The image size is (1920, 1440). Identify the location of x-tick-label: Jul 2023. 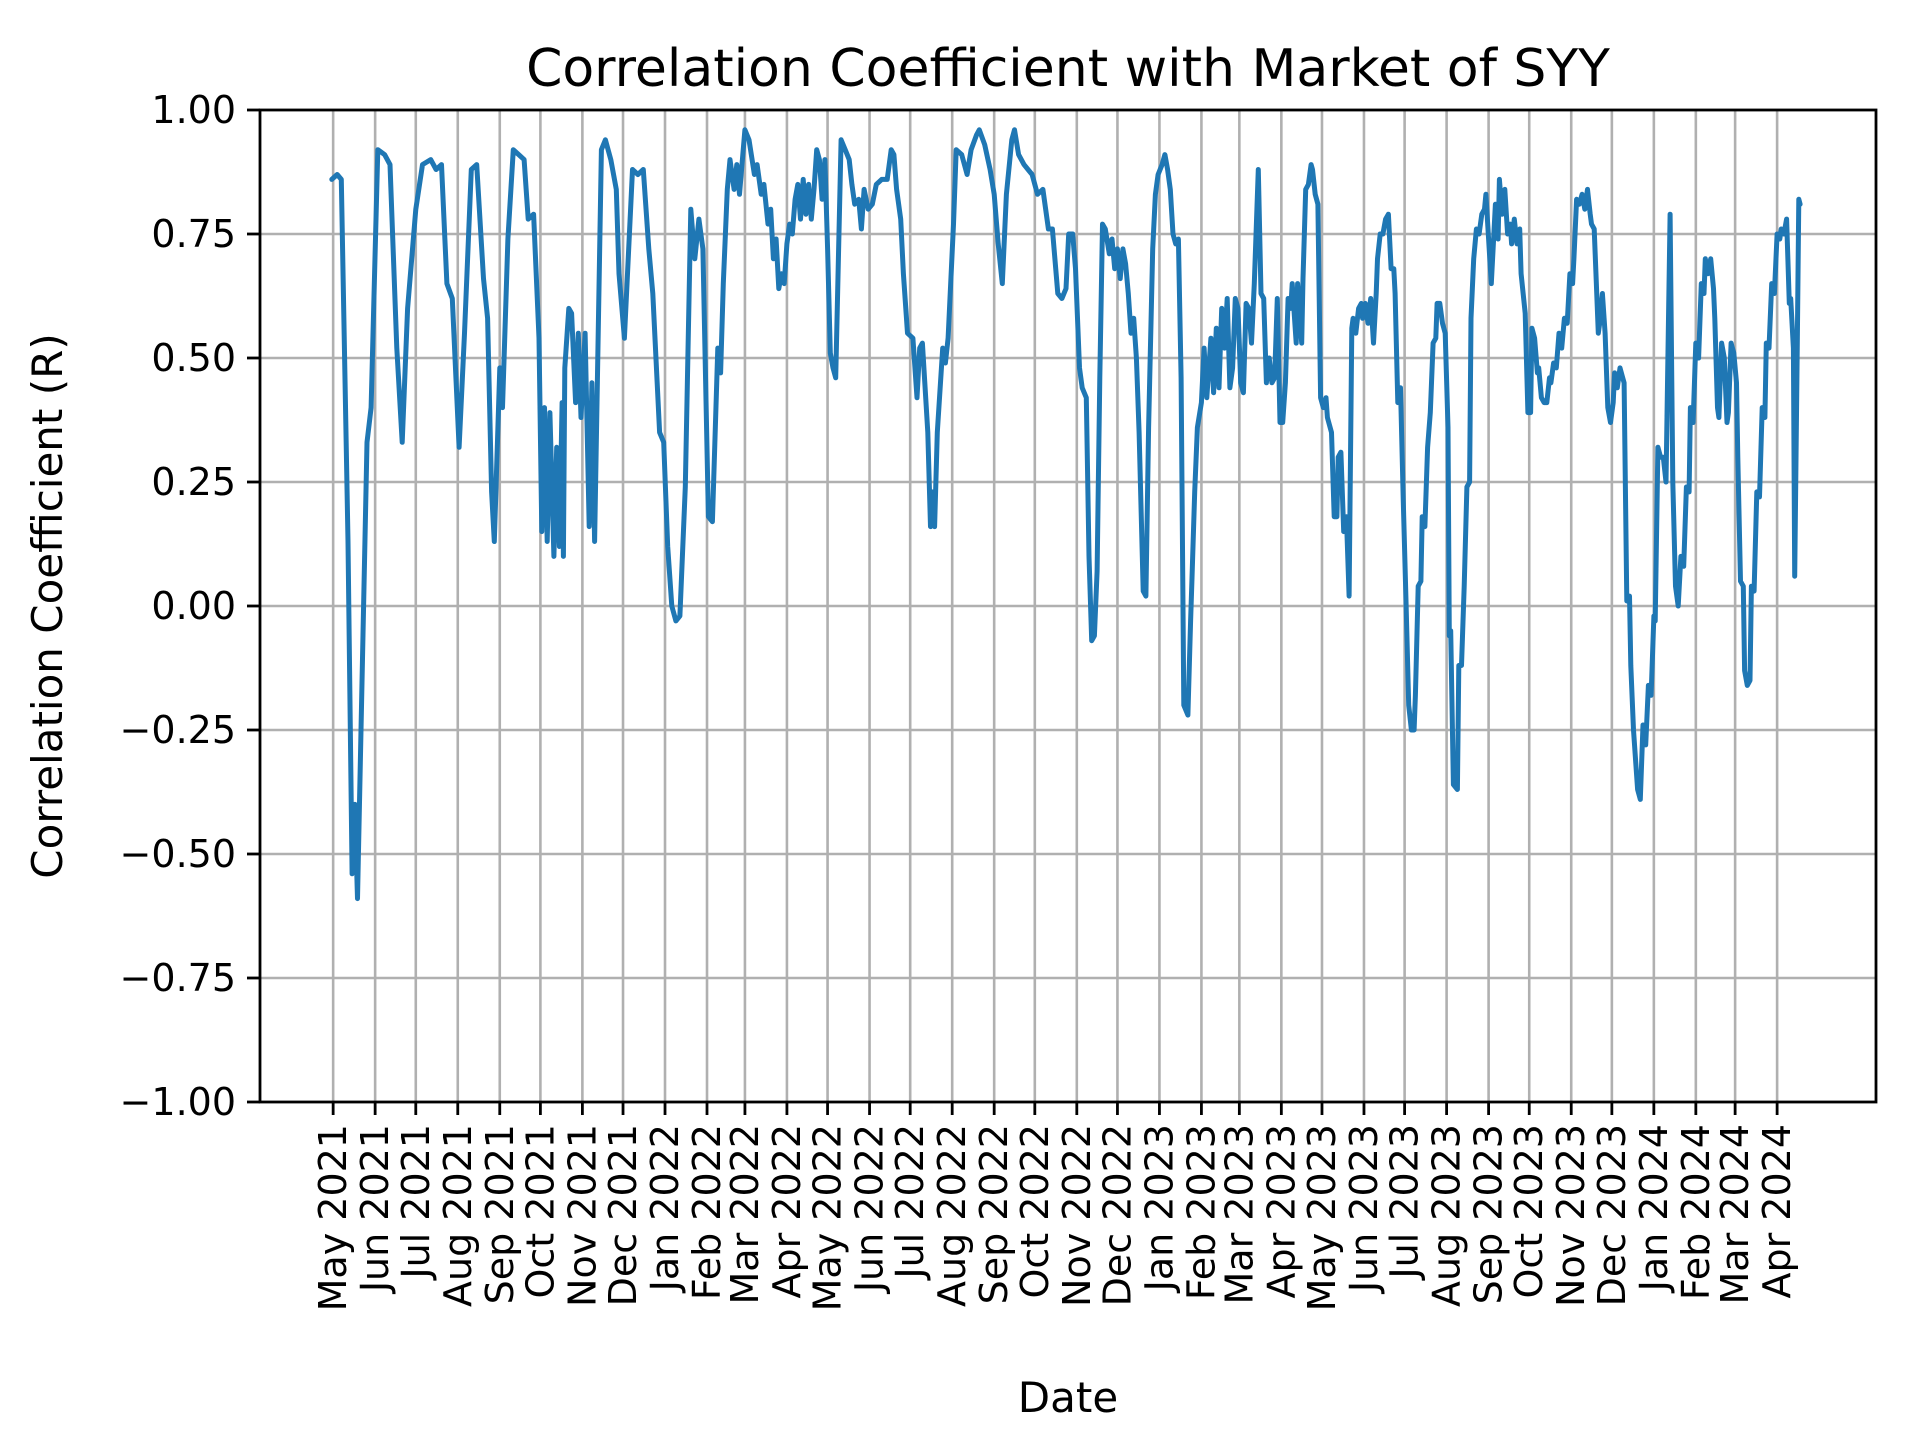
(1405, 1202).